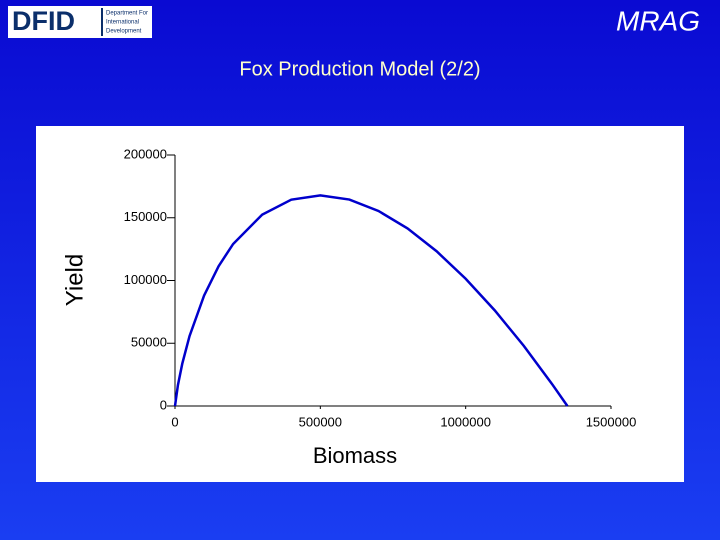 The image size is (720, 540). Describe the element at coordinates (102, 22) in the screenshot. I see `logo-divider` at that location.